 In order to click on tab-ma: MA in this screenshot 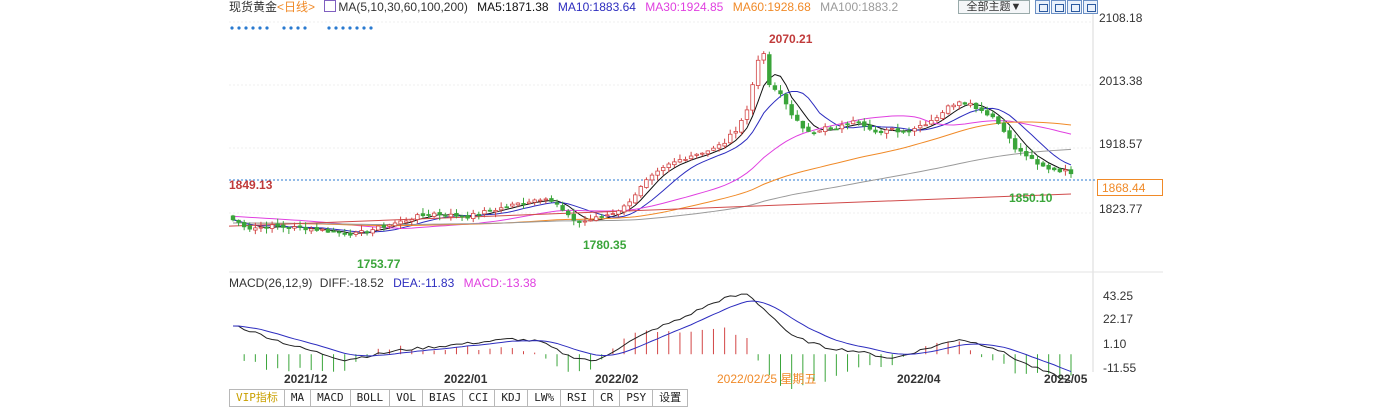, I will do `click(298, 398)`.